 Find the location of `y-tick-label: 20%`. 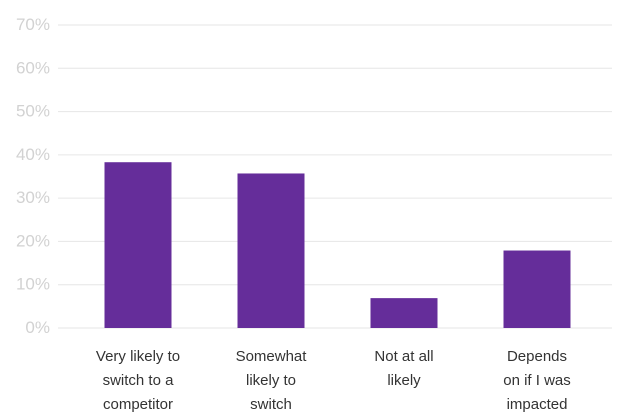

y-tick-label: 20% is located at coordinates (33, 240).